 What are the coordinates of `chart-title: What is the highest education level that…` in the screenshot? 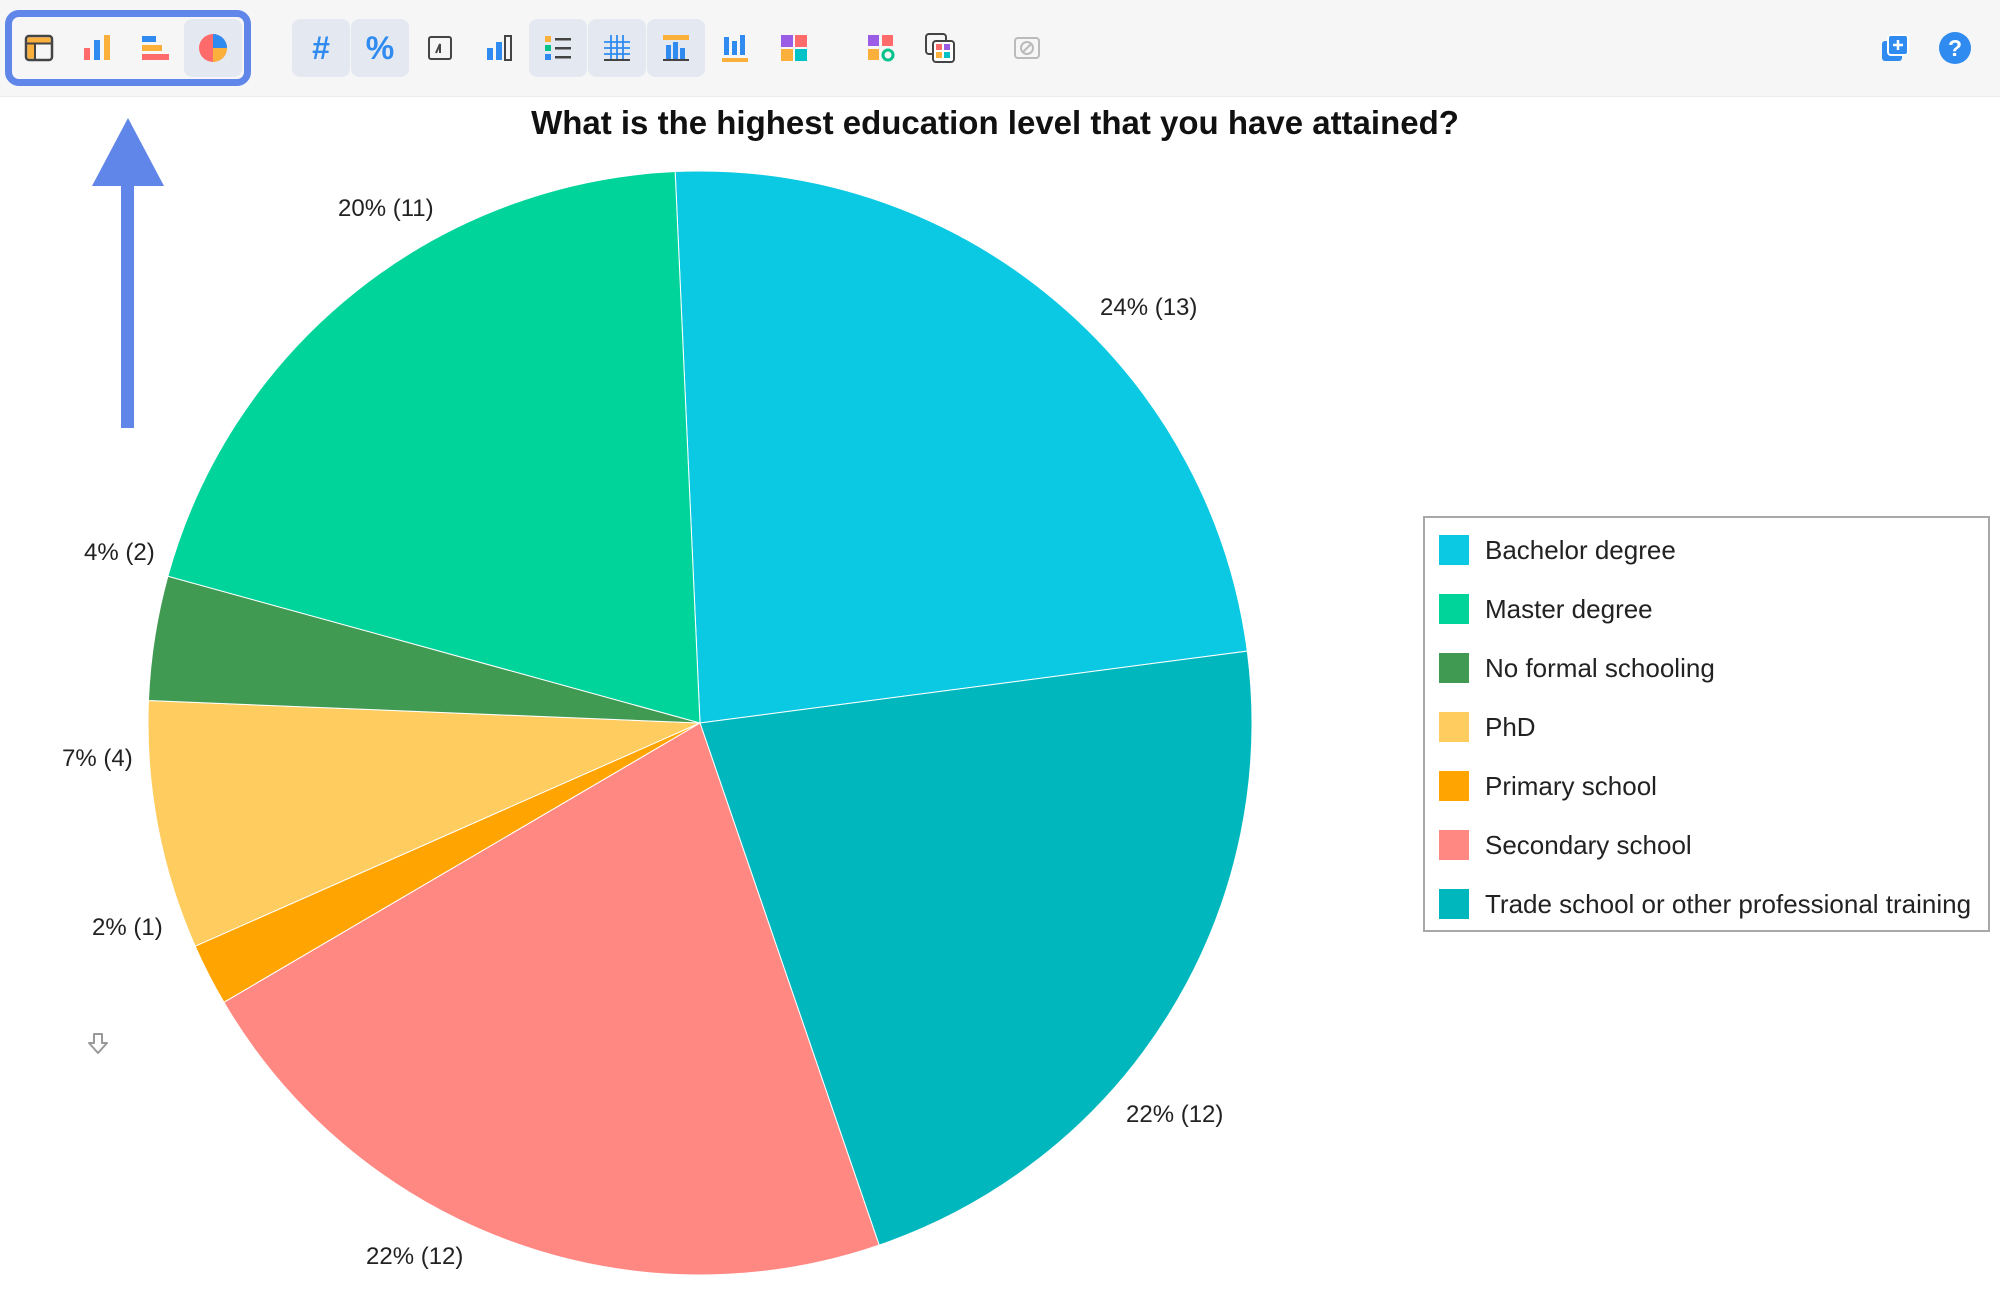 It's located at (995, 122).